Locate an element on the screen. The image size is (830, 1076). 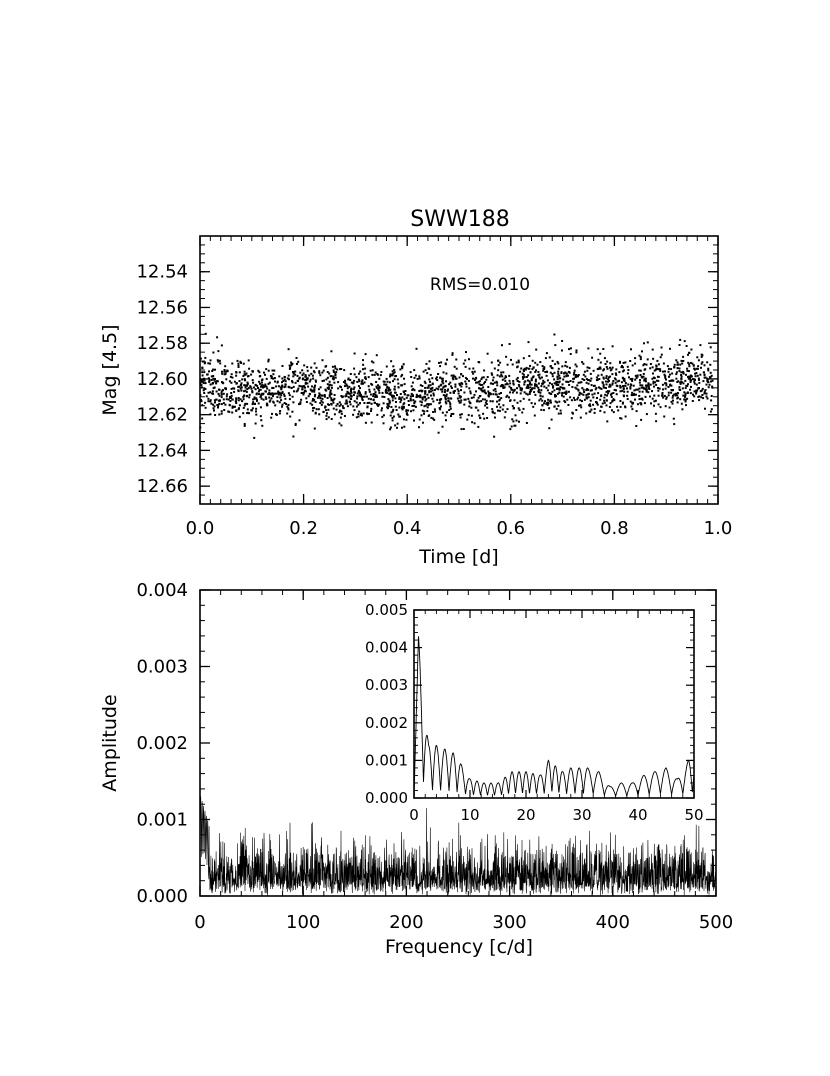
inset-x-tick-label: 40 is located at coordinates (637, 815).